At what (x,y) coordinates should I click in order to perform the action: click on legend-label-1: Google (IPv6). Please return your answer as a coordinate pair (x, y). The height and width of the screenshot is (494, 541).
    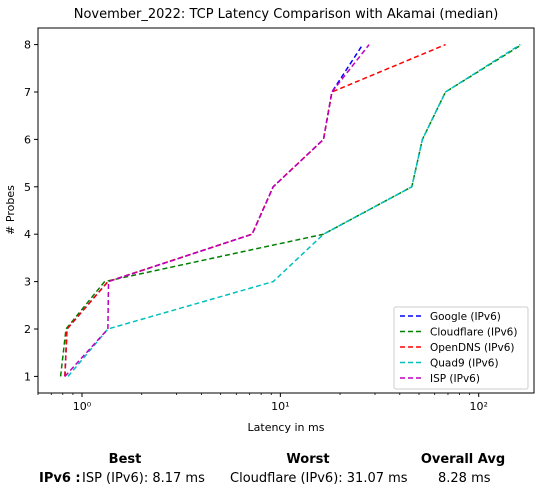
    Looking at the image, I should click on (465, 317).